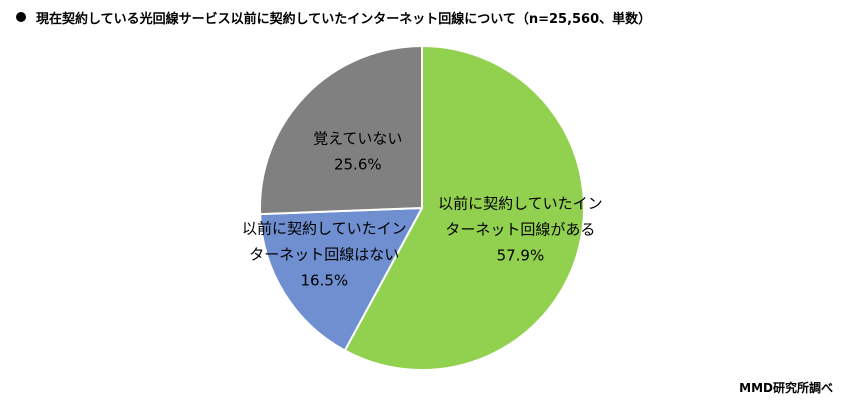 The image size is (845, 404). What do you see at coordinates (324, 281) in the screenshot?
I see `slice-value-label-1: 16.5%` at bounding box center [324, 281].